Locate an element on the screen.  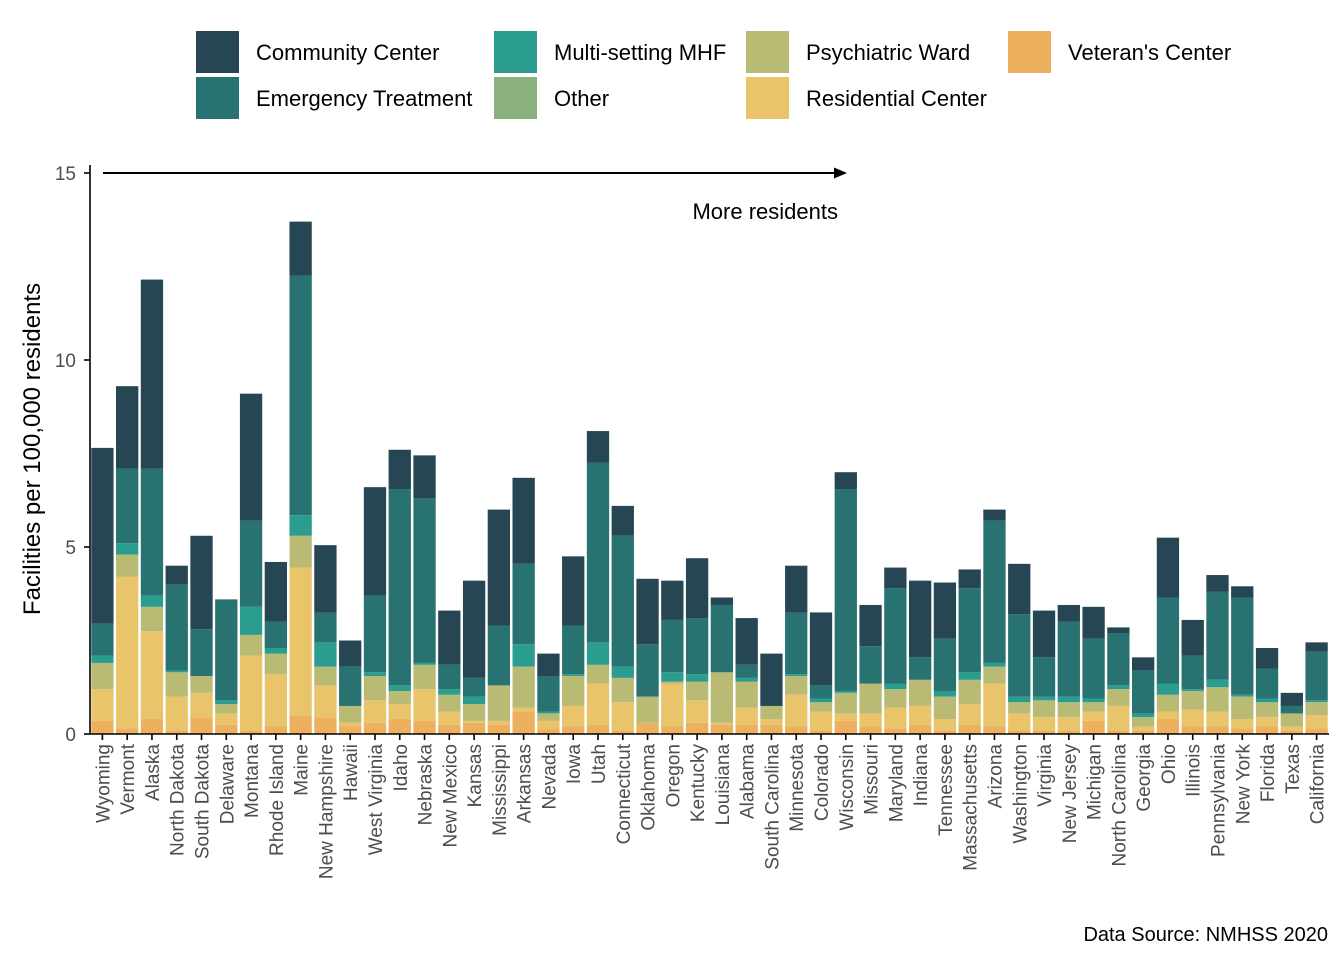
bar-georgia-emergency-treatment is located at coordinates (1143, 692).